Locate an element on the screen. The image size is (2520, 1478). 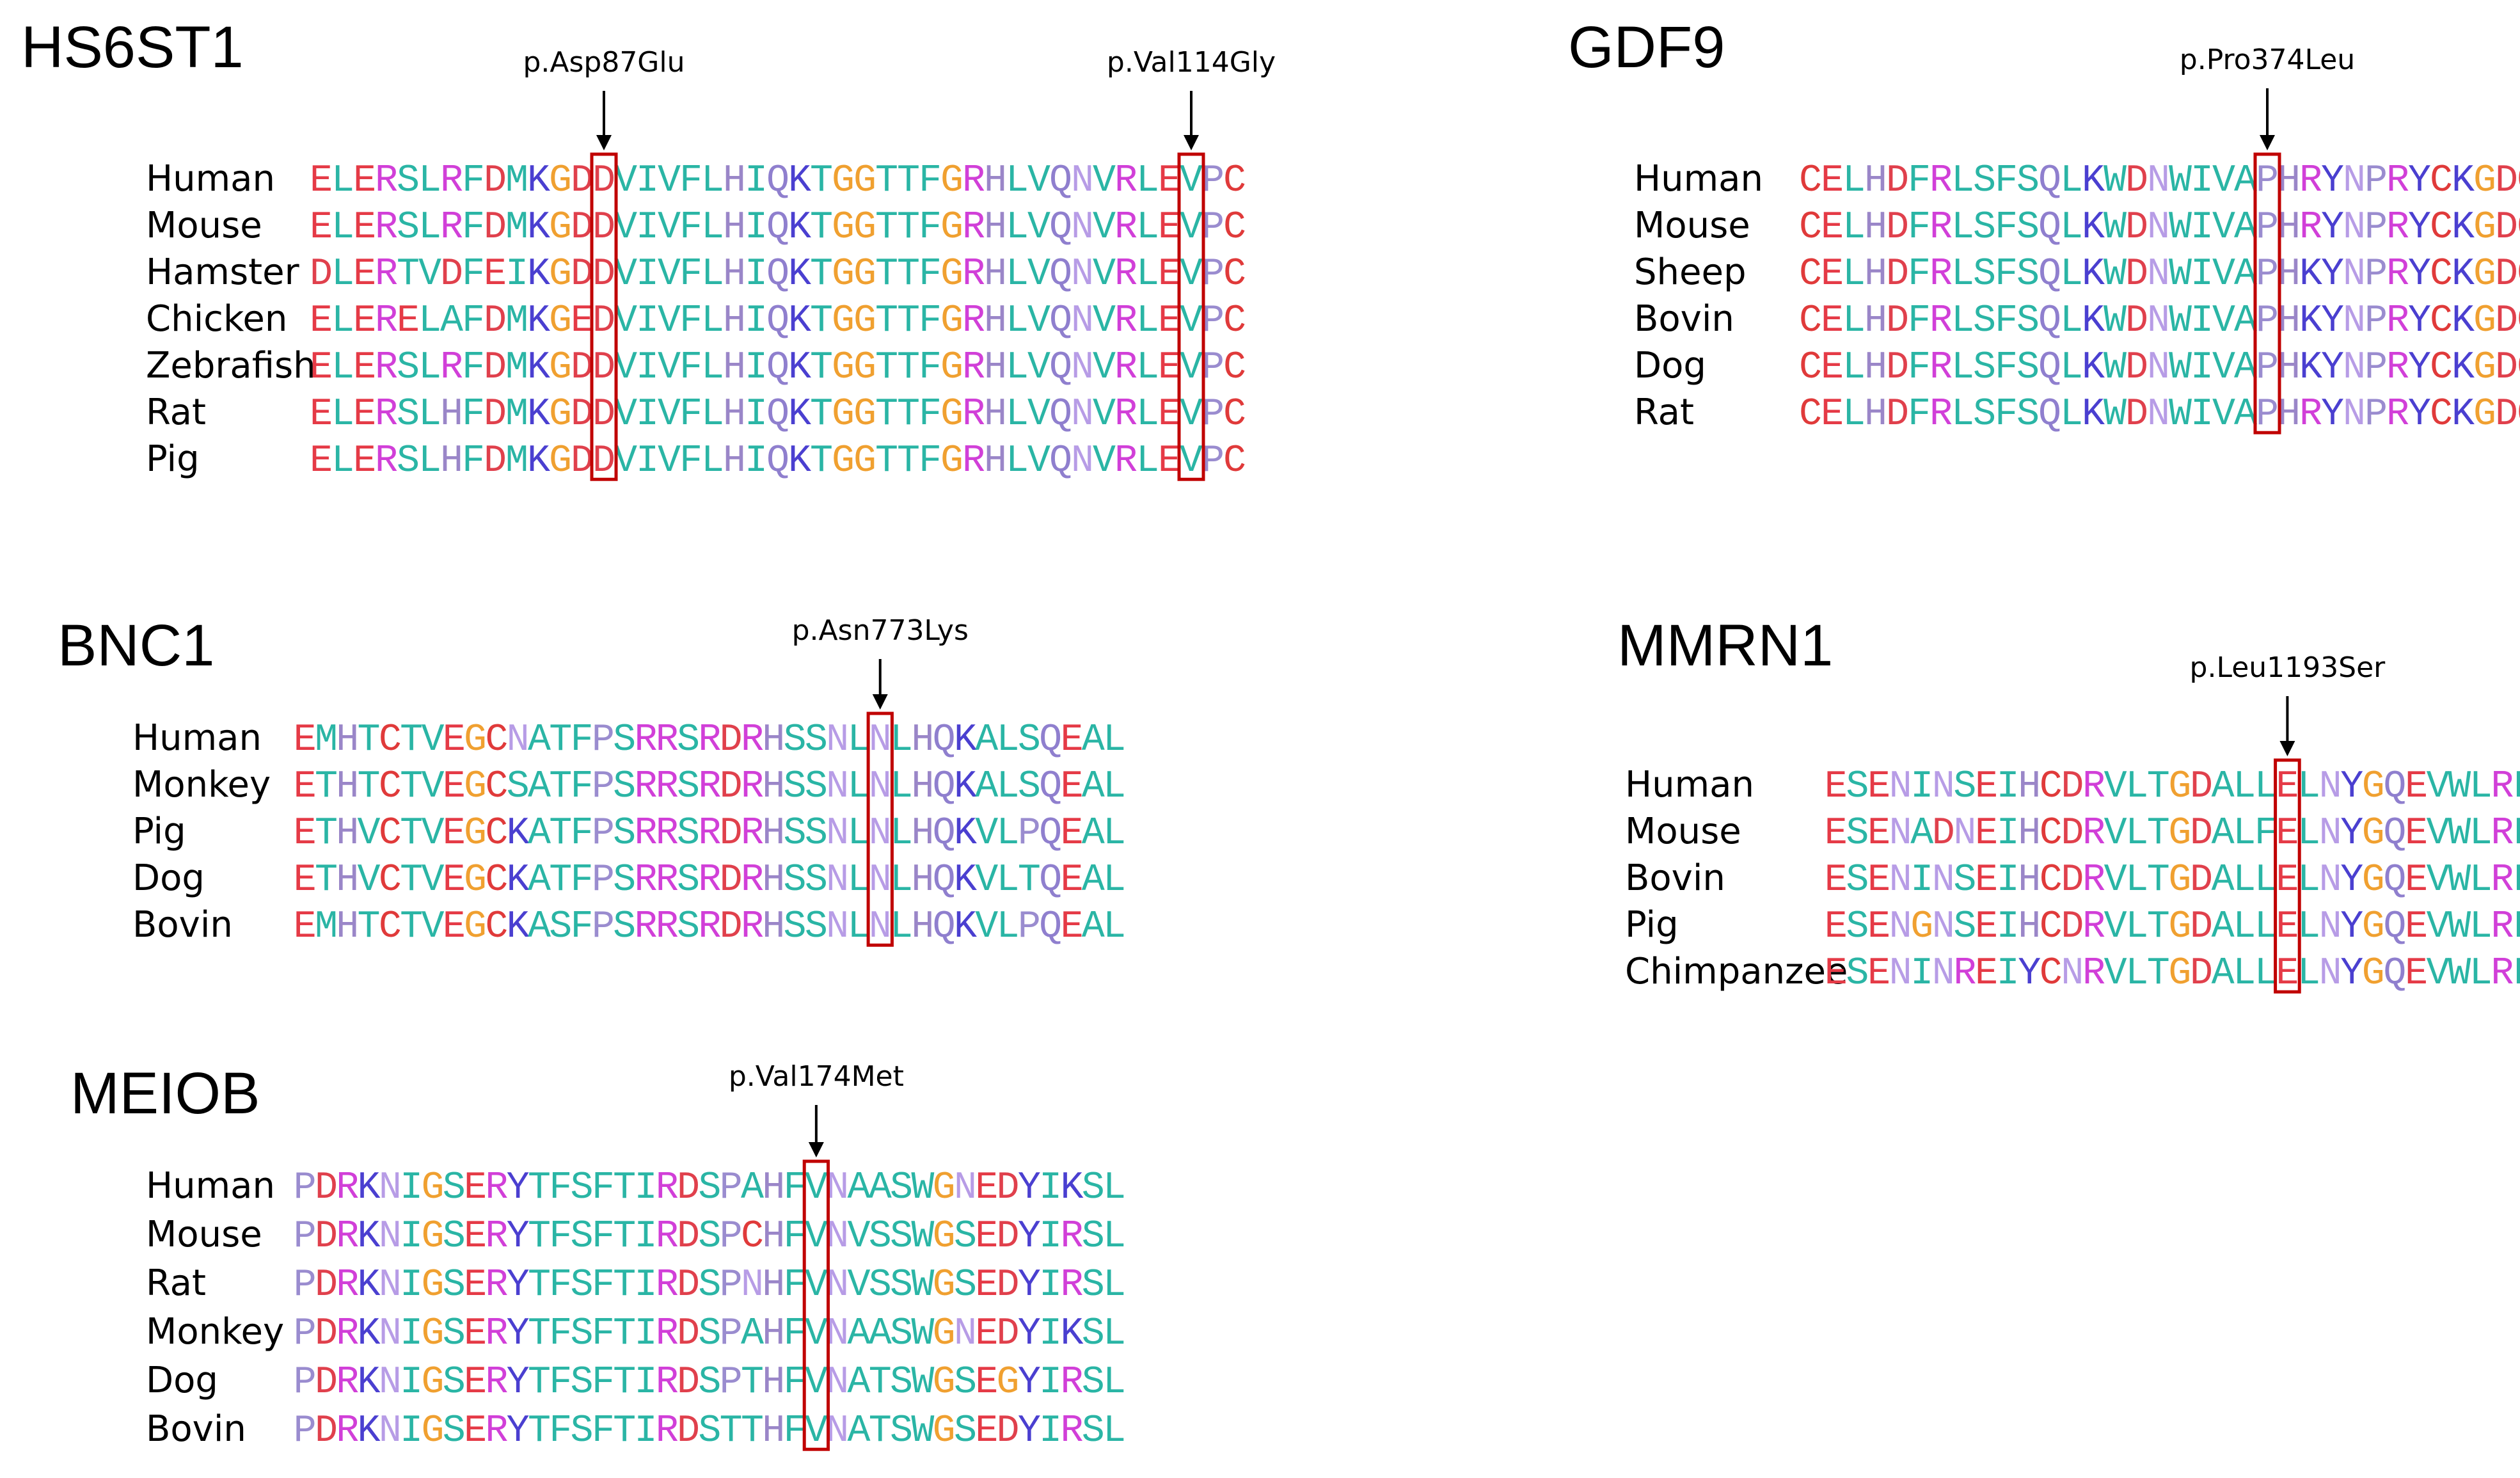
species-label-zebrafish: Zebrafish is located at coordinates (231, 366).